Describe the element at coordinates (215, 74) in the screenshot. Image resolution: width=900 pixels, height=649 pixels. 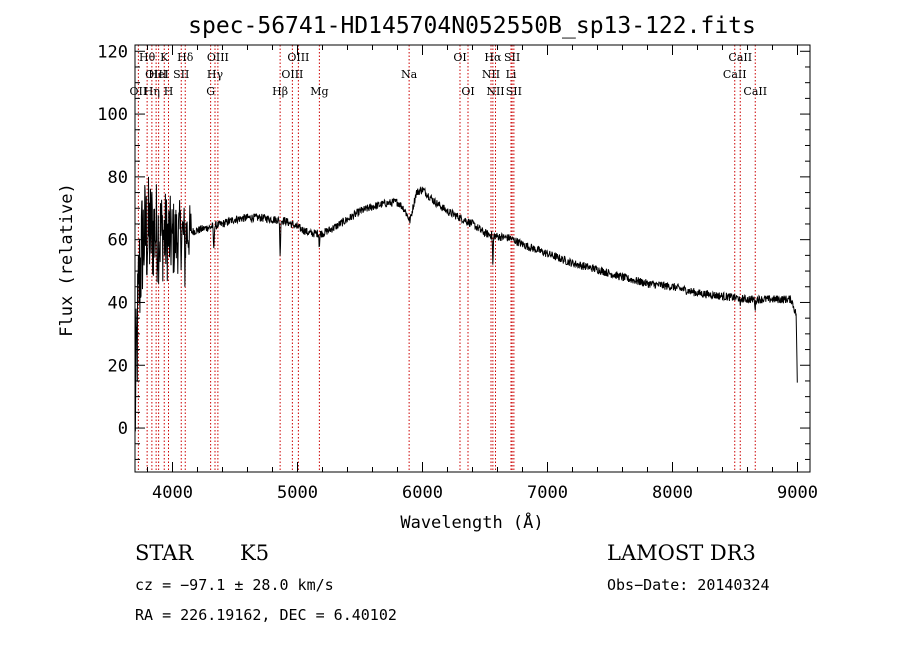
I see `reference-line-label: Hγ` at that location.